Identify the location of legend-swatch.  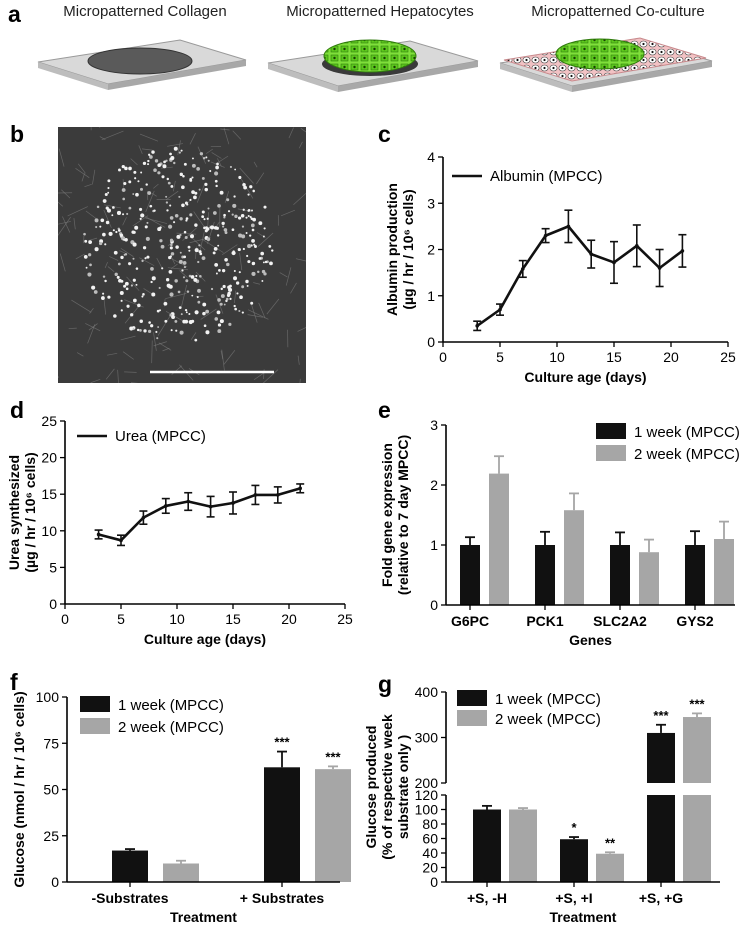
(472, 718).